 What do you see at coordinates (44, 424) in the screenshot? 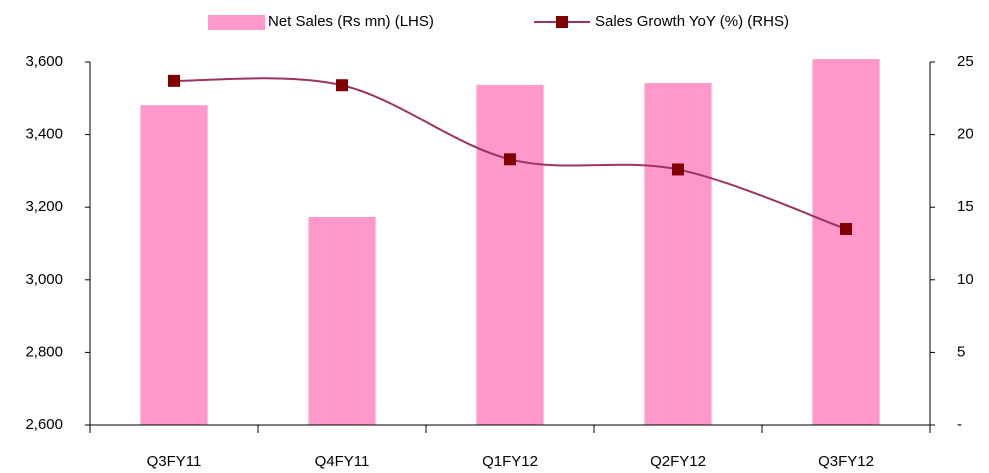
I see `y-tick-label: 2,600` at bounding box center [44, 424].